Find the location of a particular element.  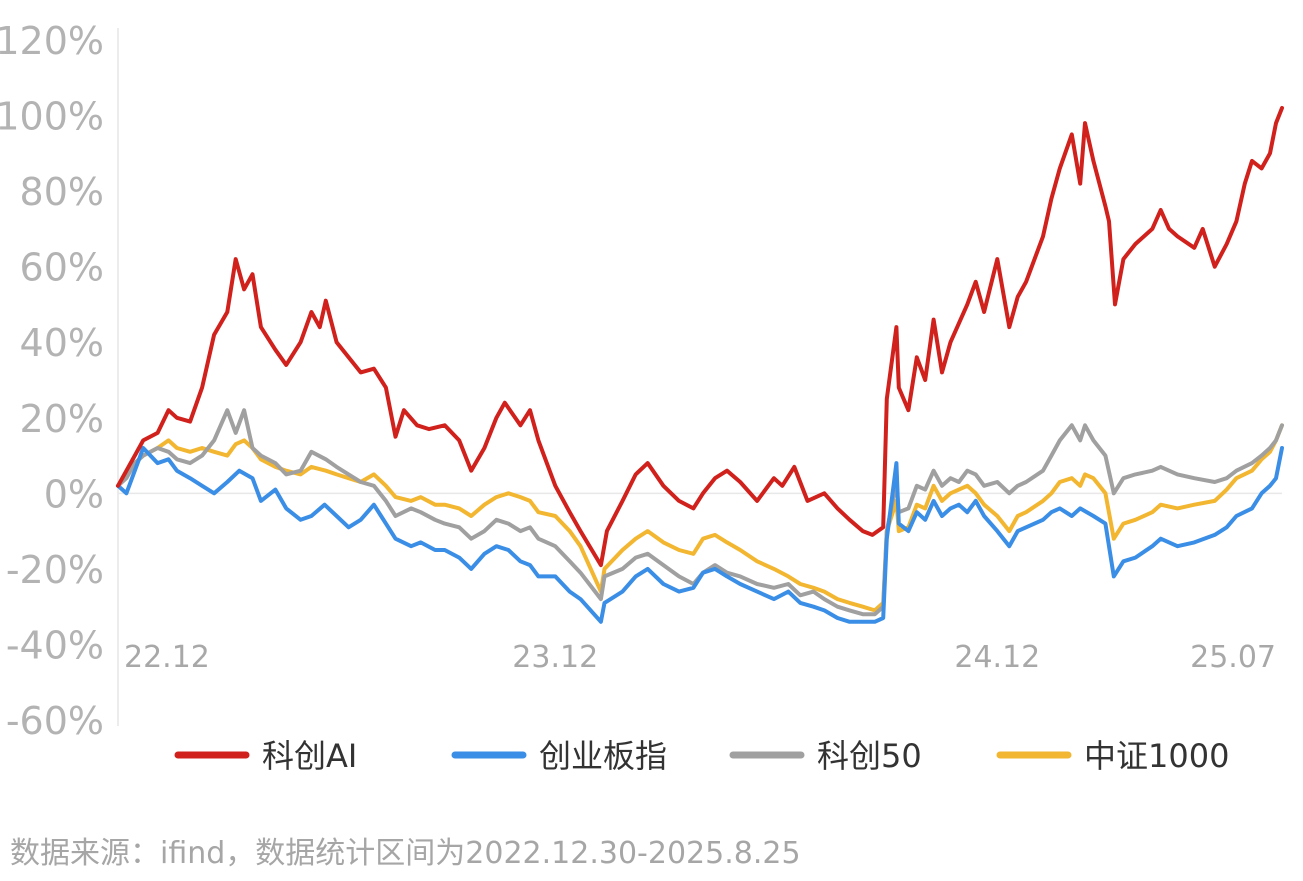

y-tick-label: 0% is located at coordinates (74, 494).